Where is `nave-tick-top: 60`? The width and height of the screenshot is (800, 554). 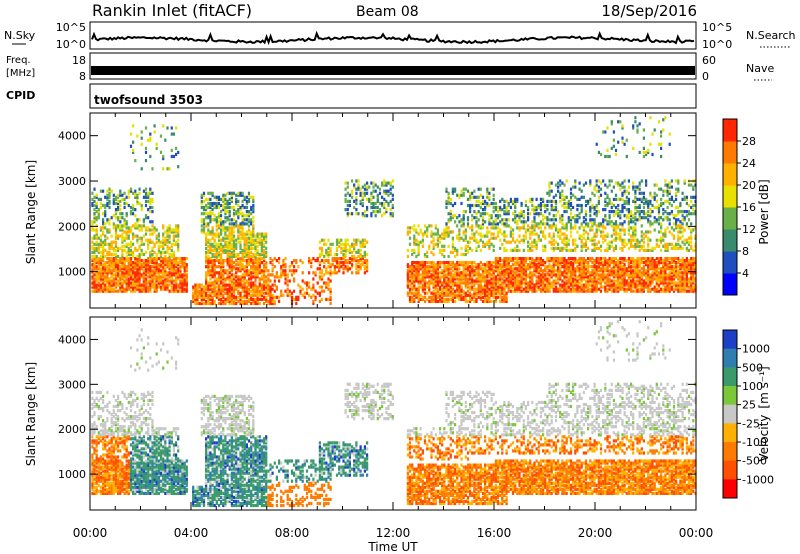 nave-tick-top: 60 is located at coordinates (709, 60).